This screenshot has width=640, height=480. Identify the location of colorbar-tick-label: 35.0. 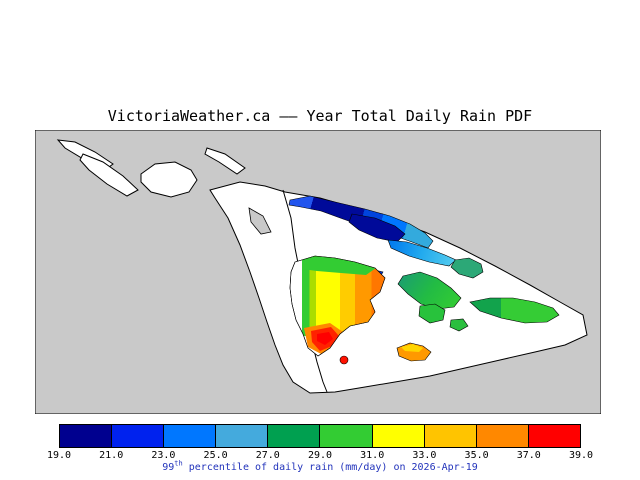
(476, 455).